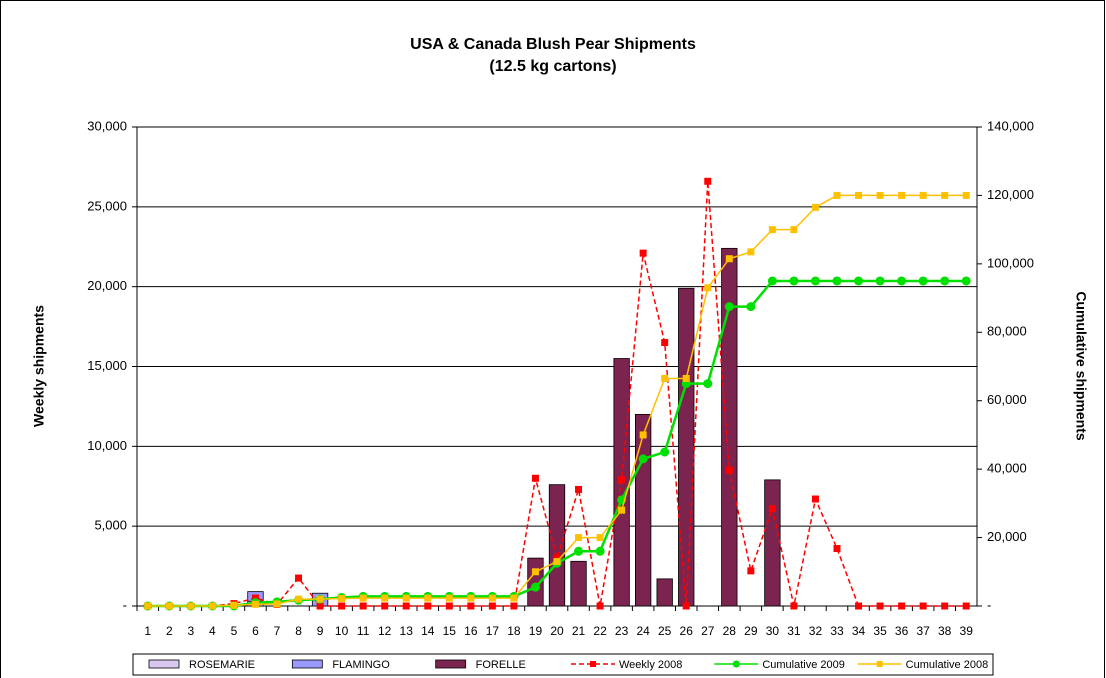 The width and height of the screenshot is (1106, 678). What do you see at coordinates (169, 631) in the screenshot?
I see `x-tick-label: 2` at bounding box center [169, 631].